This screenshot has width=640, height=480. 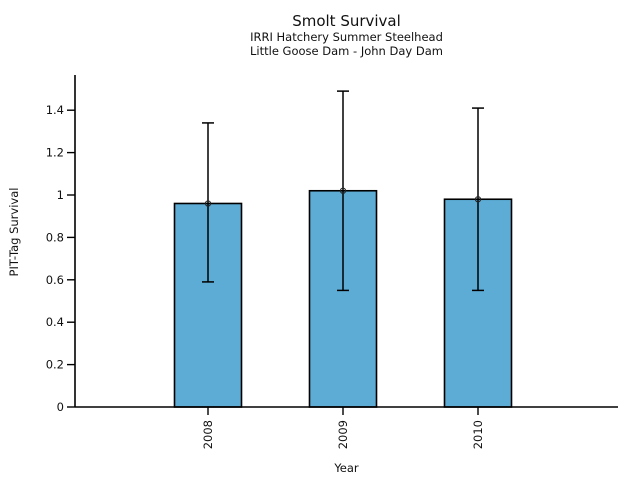 What do you see at coordinates (60, 195) in the screenshot?
I see `y-tick-label-1: 1` at bounding box center [60, 195].